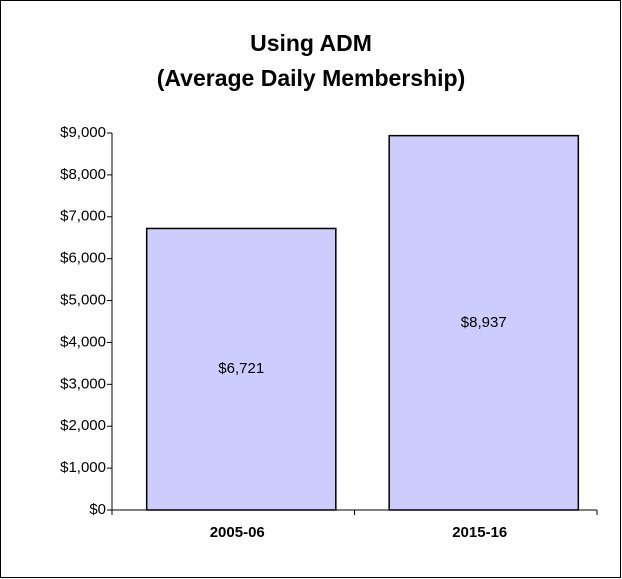  Describe the element at coordinates (97, 509) in the screenshot. I see `y-tick-label: $0` at that location.